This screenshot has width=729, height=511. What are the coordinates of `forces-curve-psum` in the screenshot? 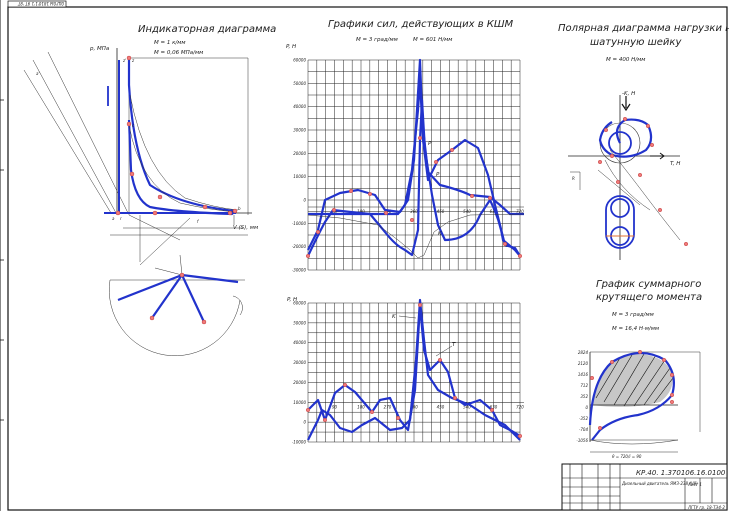 It's located at (414, 157).